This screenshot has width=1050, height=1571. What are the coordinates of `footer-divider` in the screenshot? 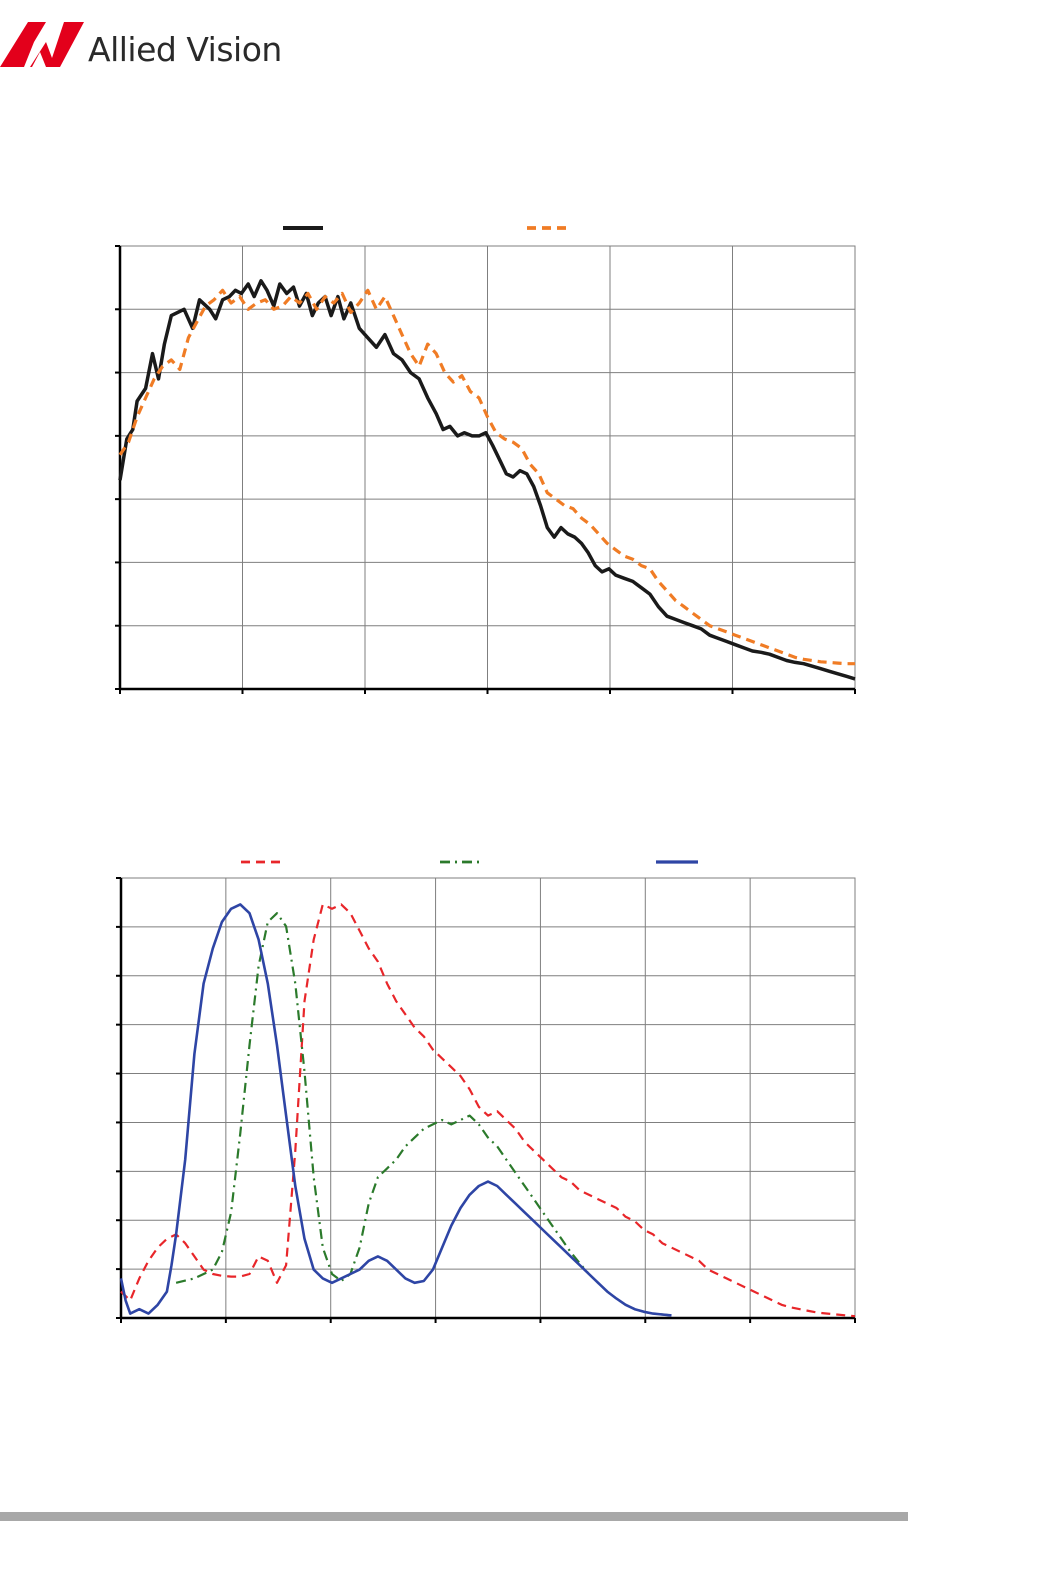 It's located at (454, 1516).